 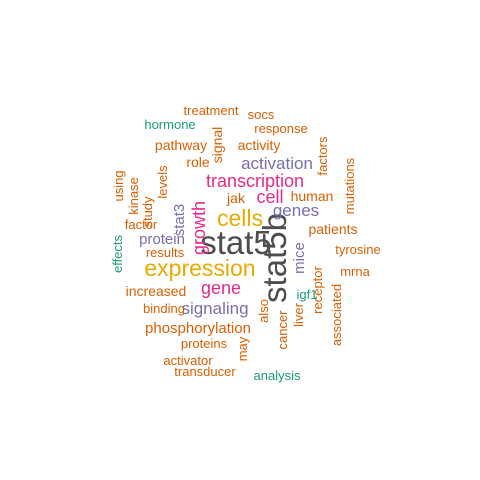 I want to click on word-may: may, so click(x=242, y=348).